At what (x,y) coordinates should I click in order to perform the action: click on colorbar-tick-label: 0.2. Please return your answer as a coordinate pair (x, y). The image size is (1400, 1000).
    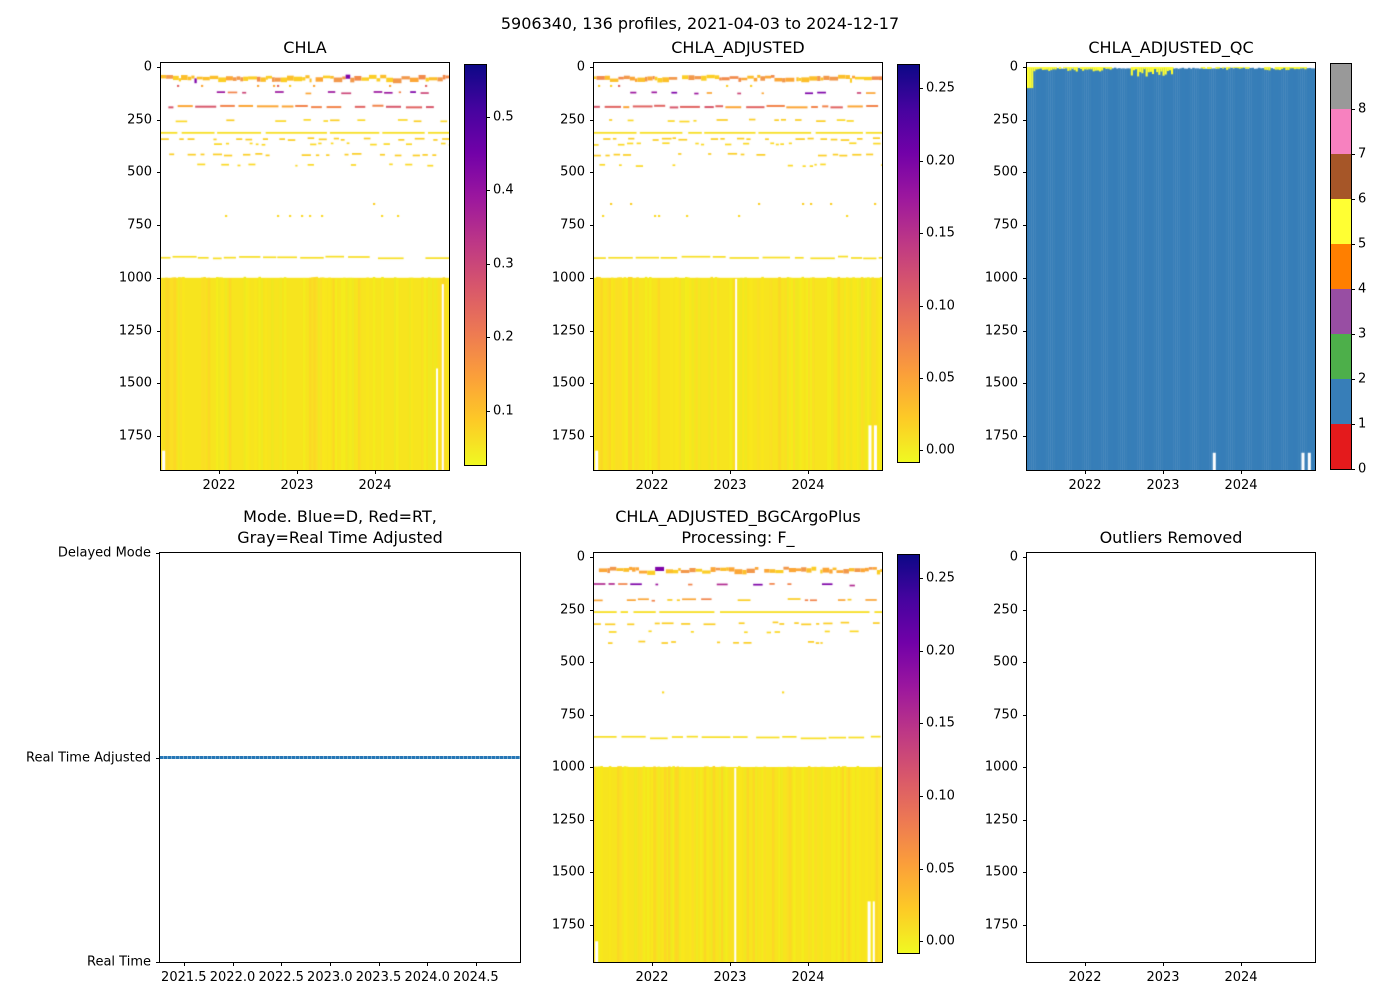
    Looking at the image, I should click on (503, 337).